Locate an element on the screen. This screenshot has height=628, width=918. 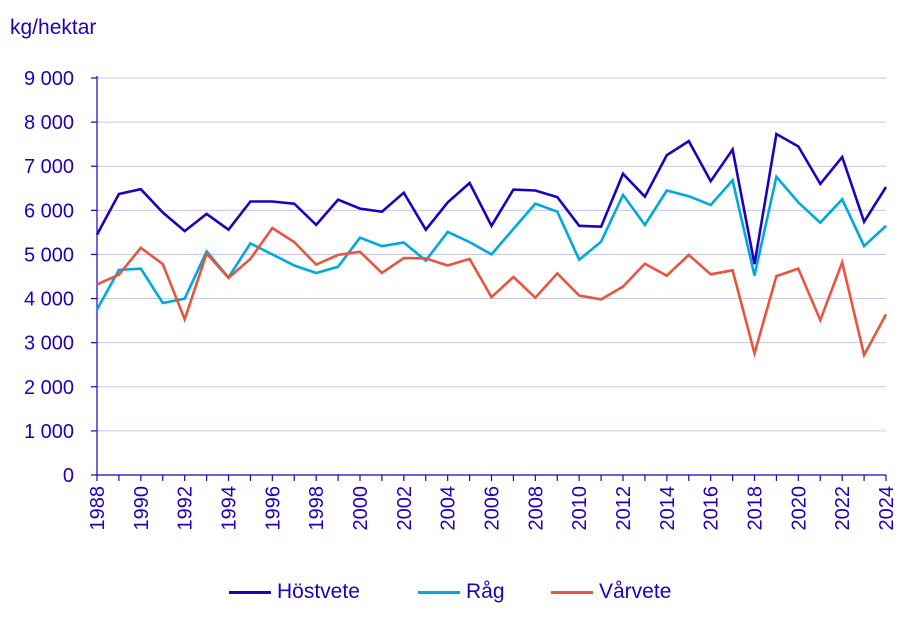
x-tick-label: 2024 is located at coordinates (887, 508).